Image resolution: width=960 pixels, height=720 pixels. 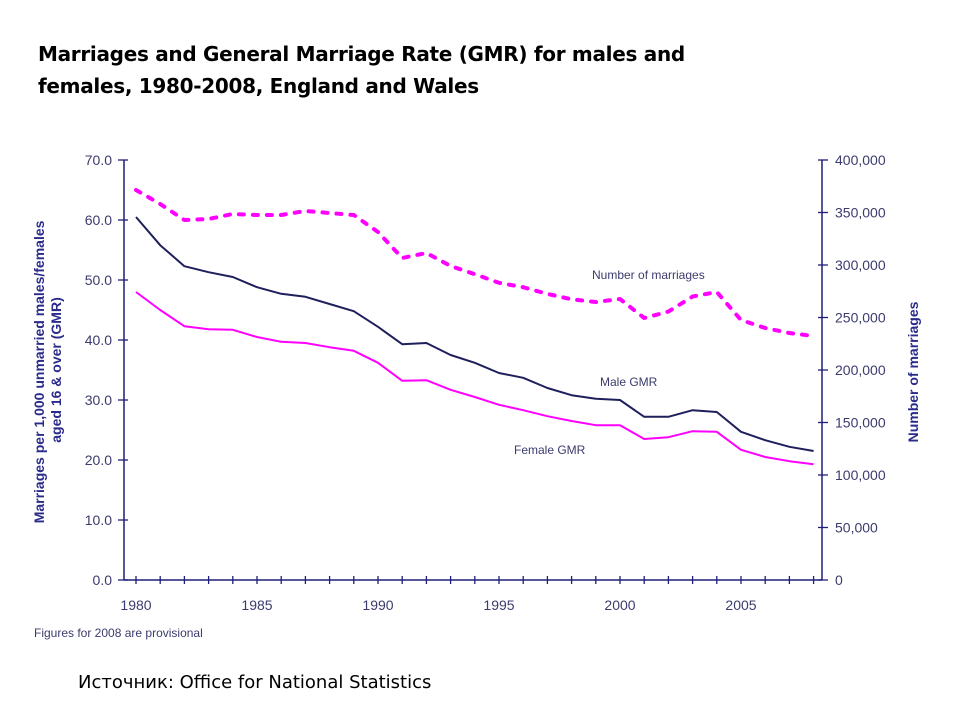 I want to click on series-label-marriages: Number of marriages, so click(x=648, y=275).